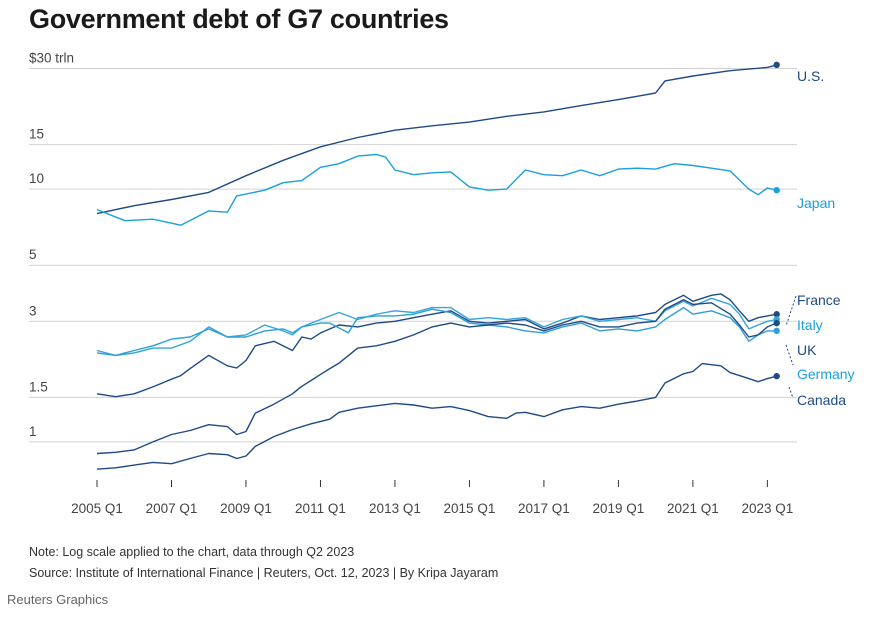  Describe the element at coordinates (820, 238) in the screenshot. I see `series-labels: U.S. Japan France Italy UK Germany Canada` at that location.